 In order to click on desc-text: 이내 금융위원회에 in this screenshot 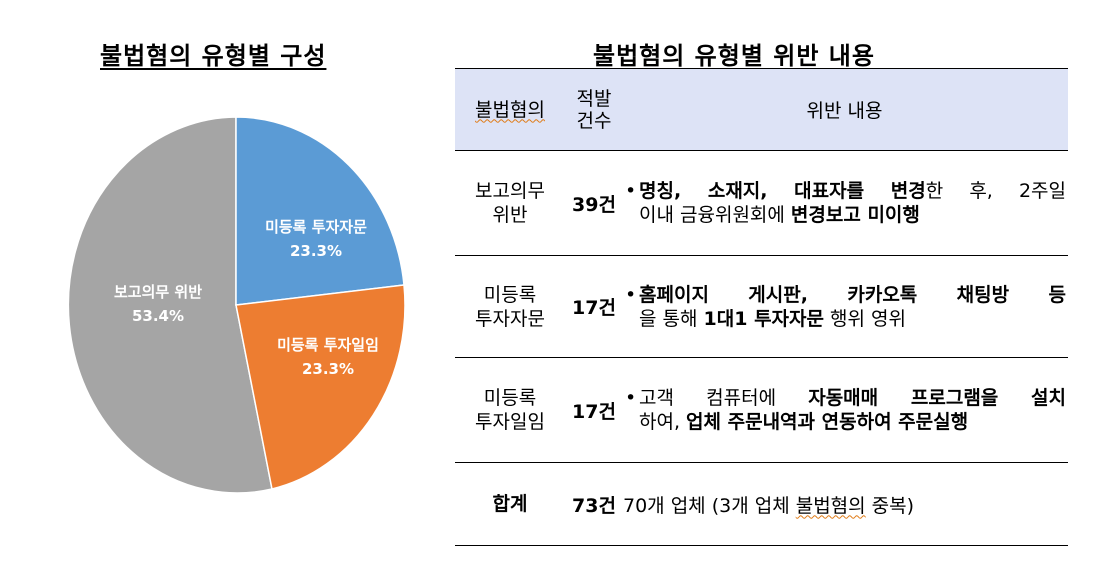, I will do `click(715, 215)`.